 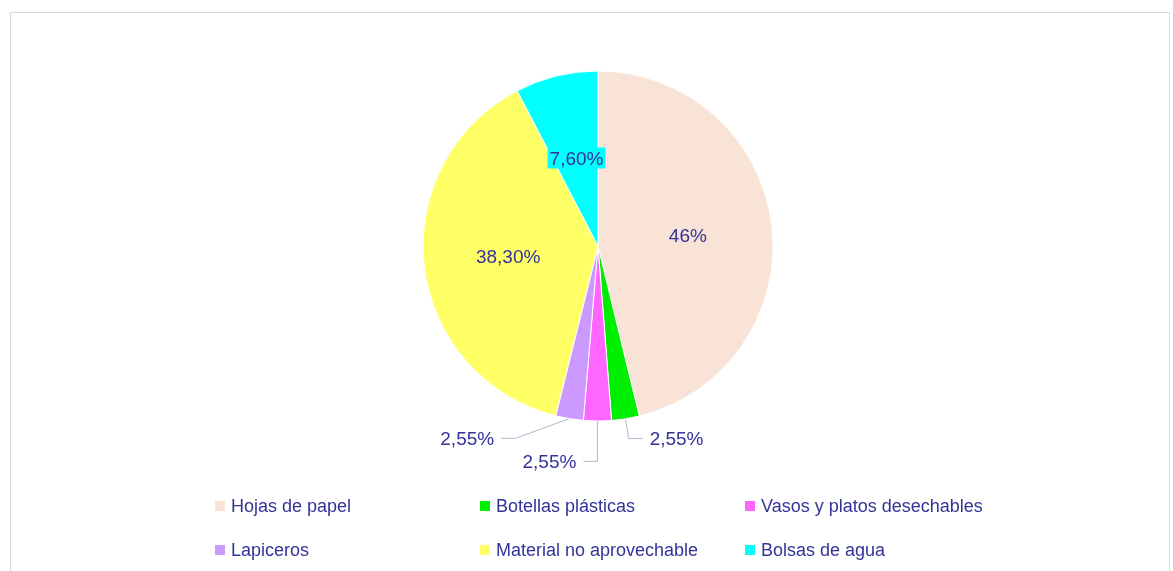 I want to click on legend-label: Hojas de papel, so click(x=291, y=506).